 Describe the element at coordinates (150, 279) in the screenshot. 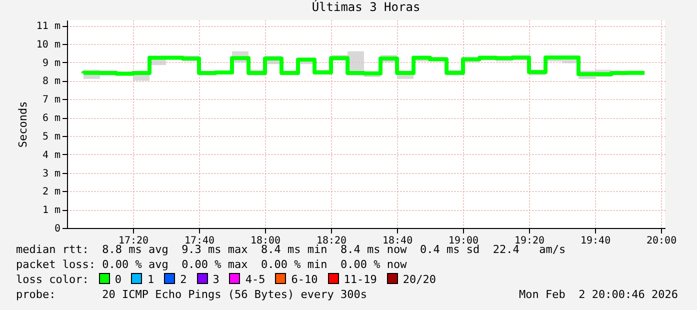

I see `text: 1` at that location.